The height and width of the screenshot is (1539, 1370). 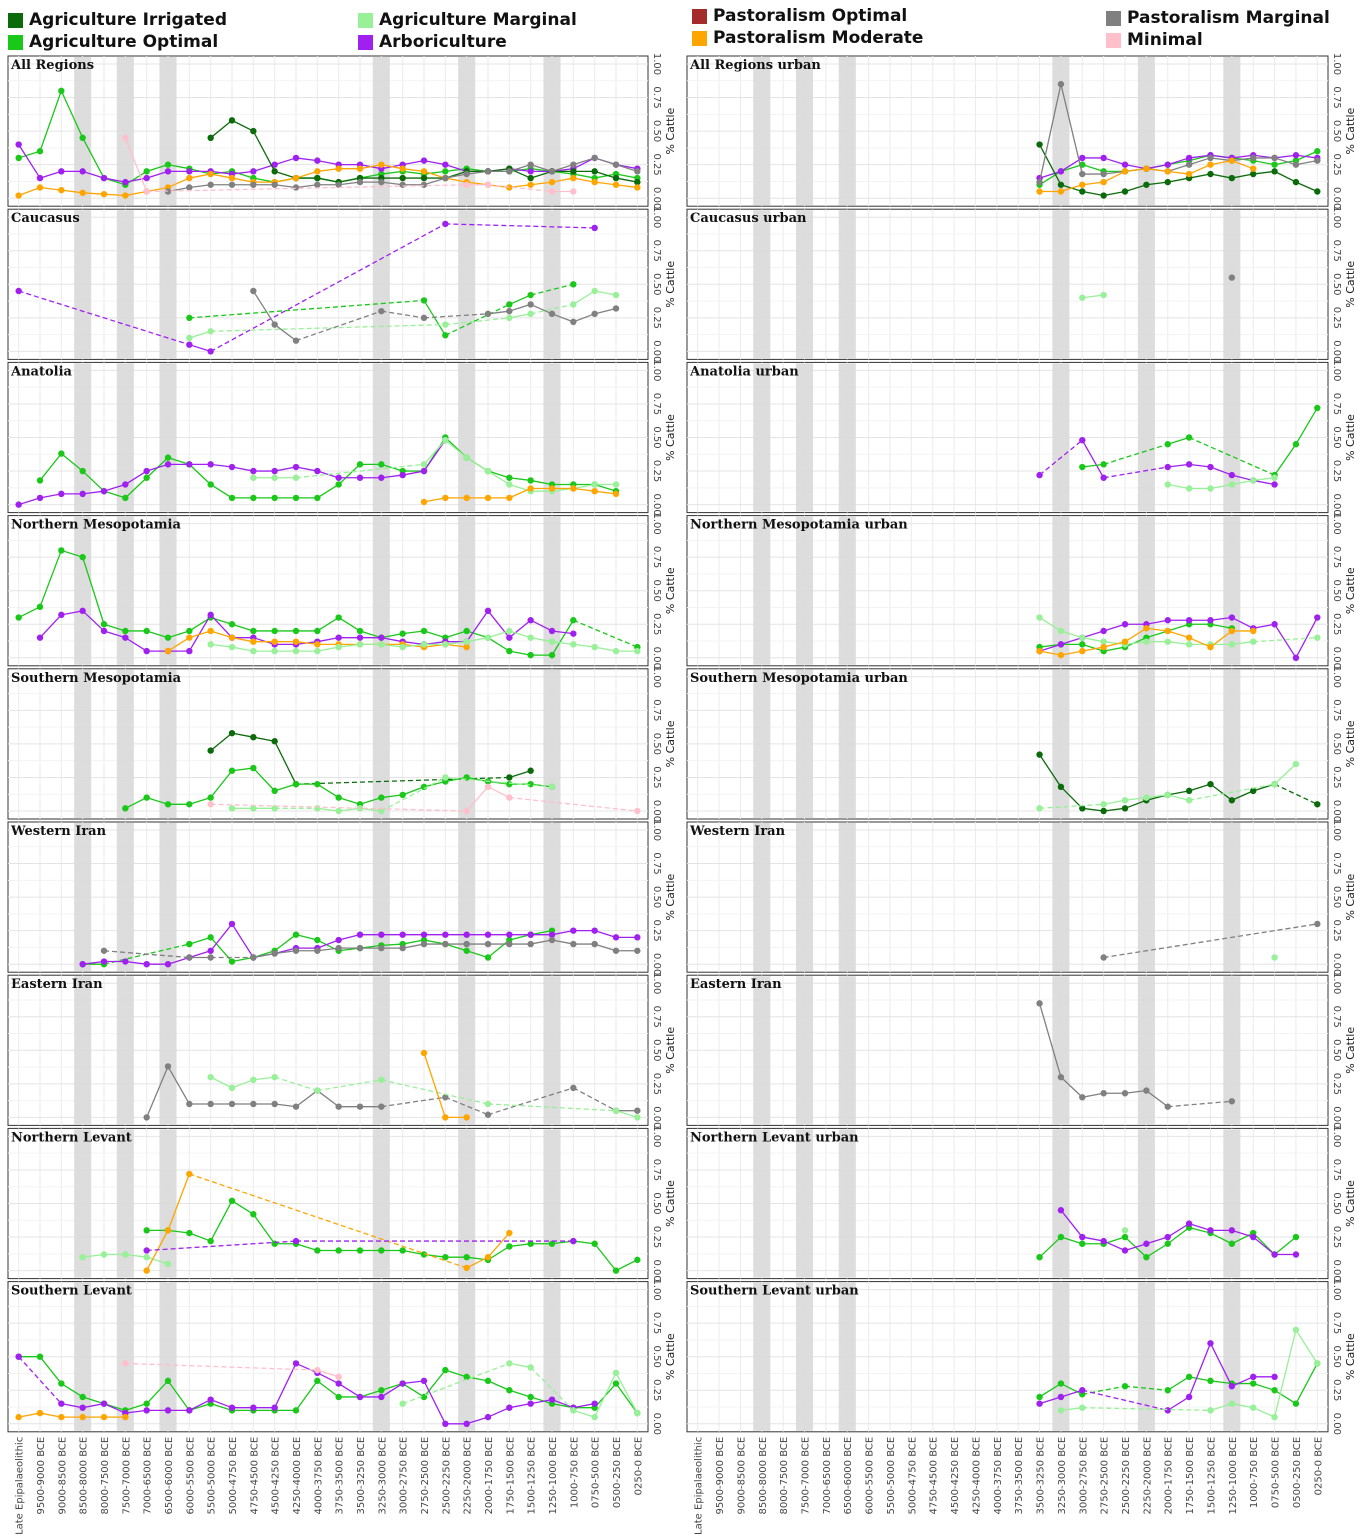 What do you see at coordinates (96, 525) in the screenshot?
I see `panel-title: Northern Mesopotamia` at bounding box center [96, 525].